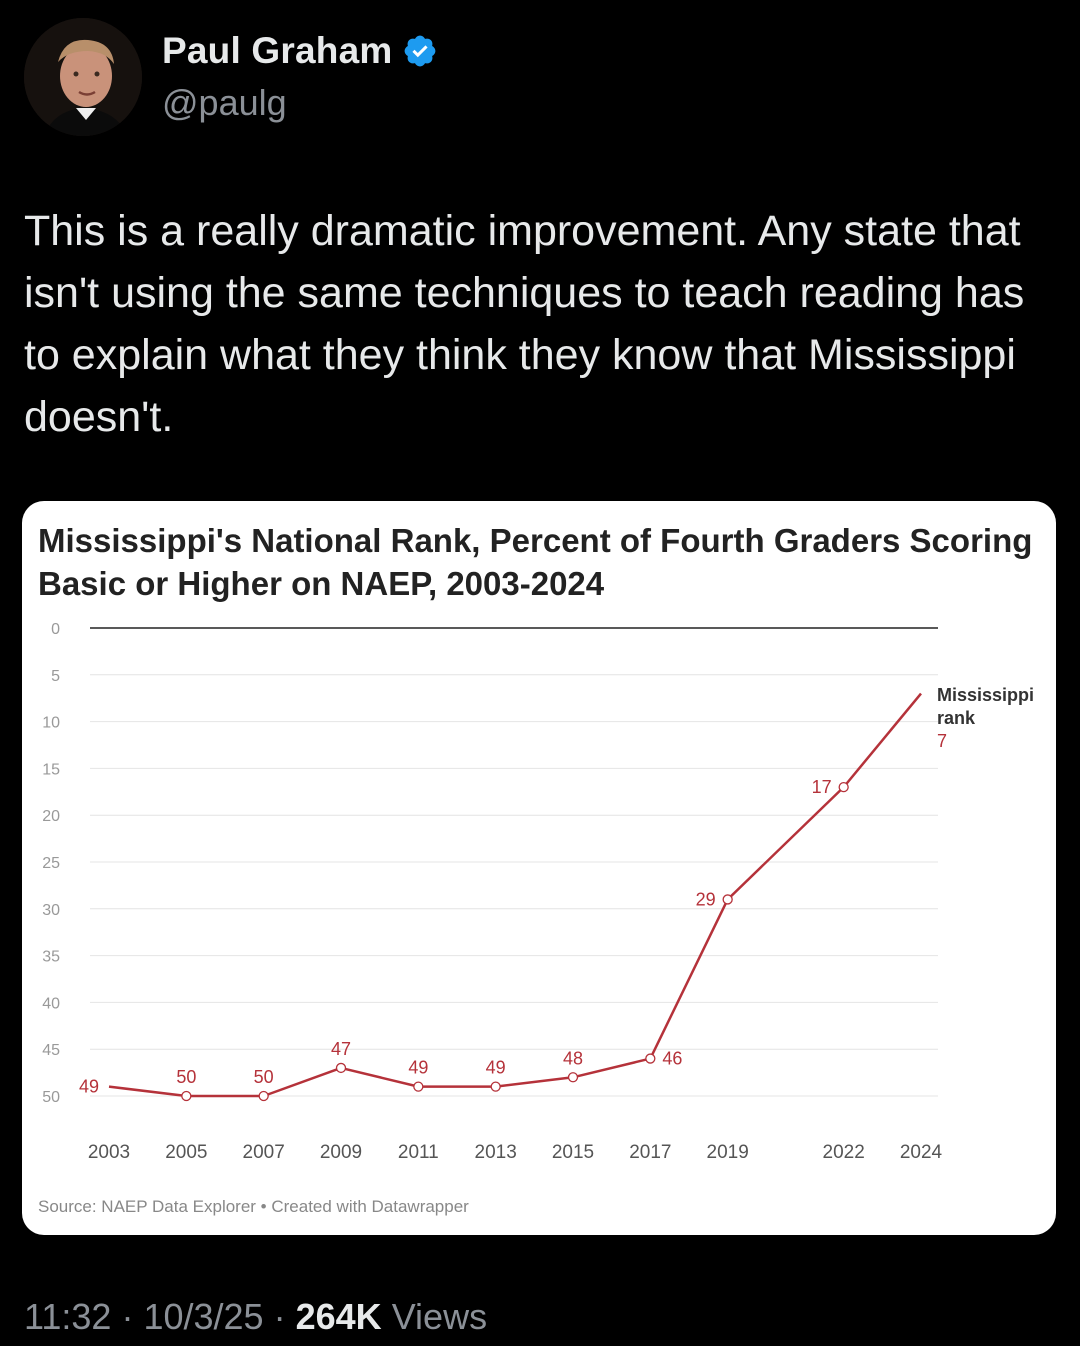 This screenshot has width=1080, height=1346. What do you see at coordinates (55, 629) in the screenshot?
I see `y-tick-label: 0` at bounding box center [55, 629].